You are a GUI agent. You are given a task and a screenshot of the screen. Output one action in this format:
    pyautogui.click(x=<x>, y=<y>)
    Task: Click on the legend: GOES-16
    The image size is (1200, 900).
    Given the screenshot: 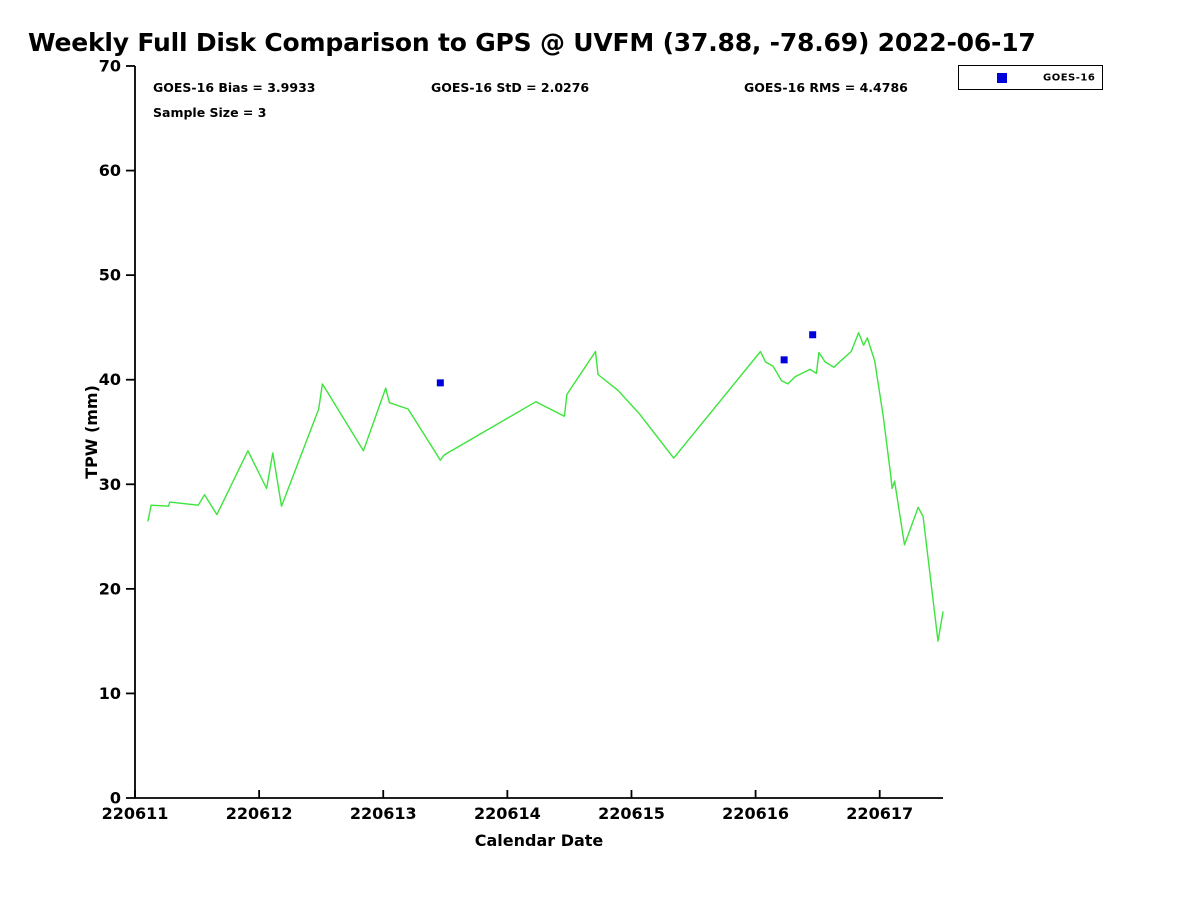 What is the action you would take?
    pyautogui.click(x=1030, y=77)
    